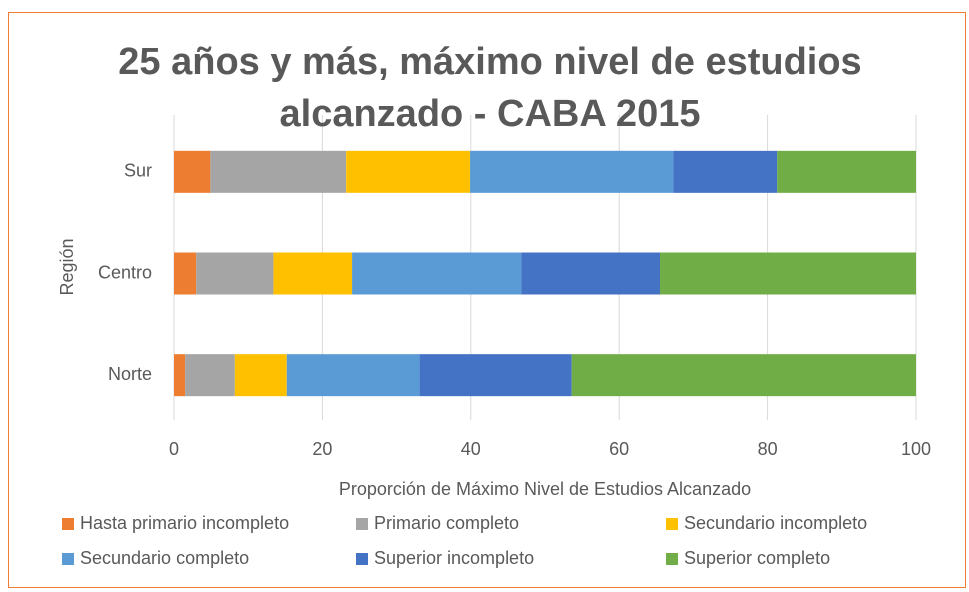 The image size is (969, 592). Describe the element at coordinates (184, 523) in the screenshot. I see `legend-label: Hasta primario incompleto` at that location.